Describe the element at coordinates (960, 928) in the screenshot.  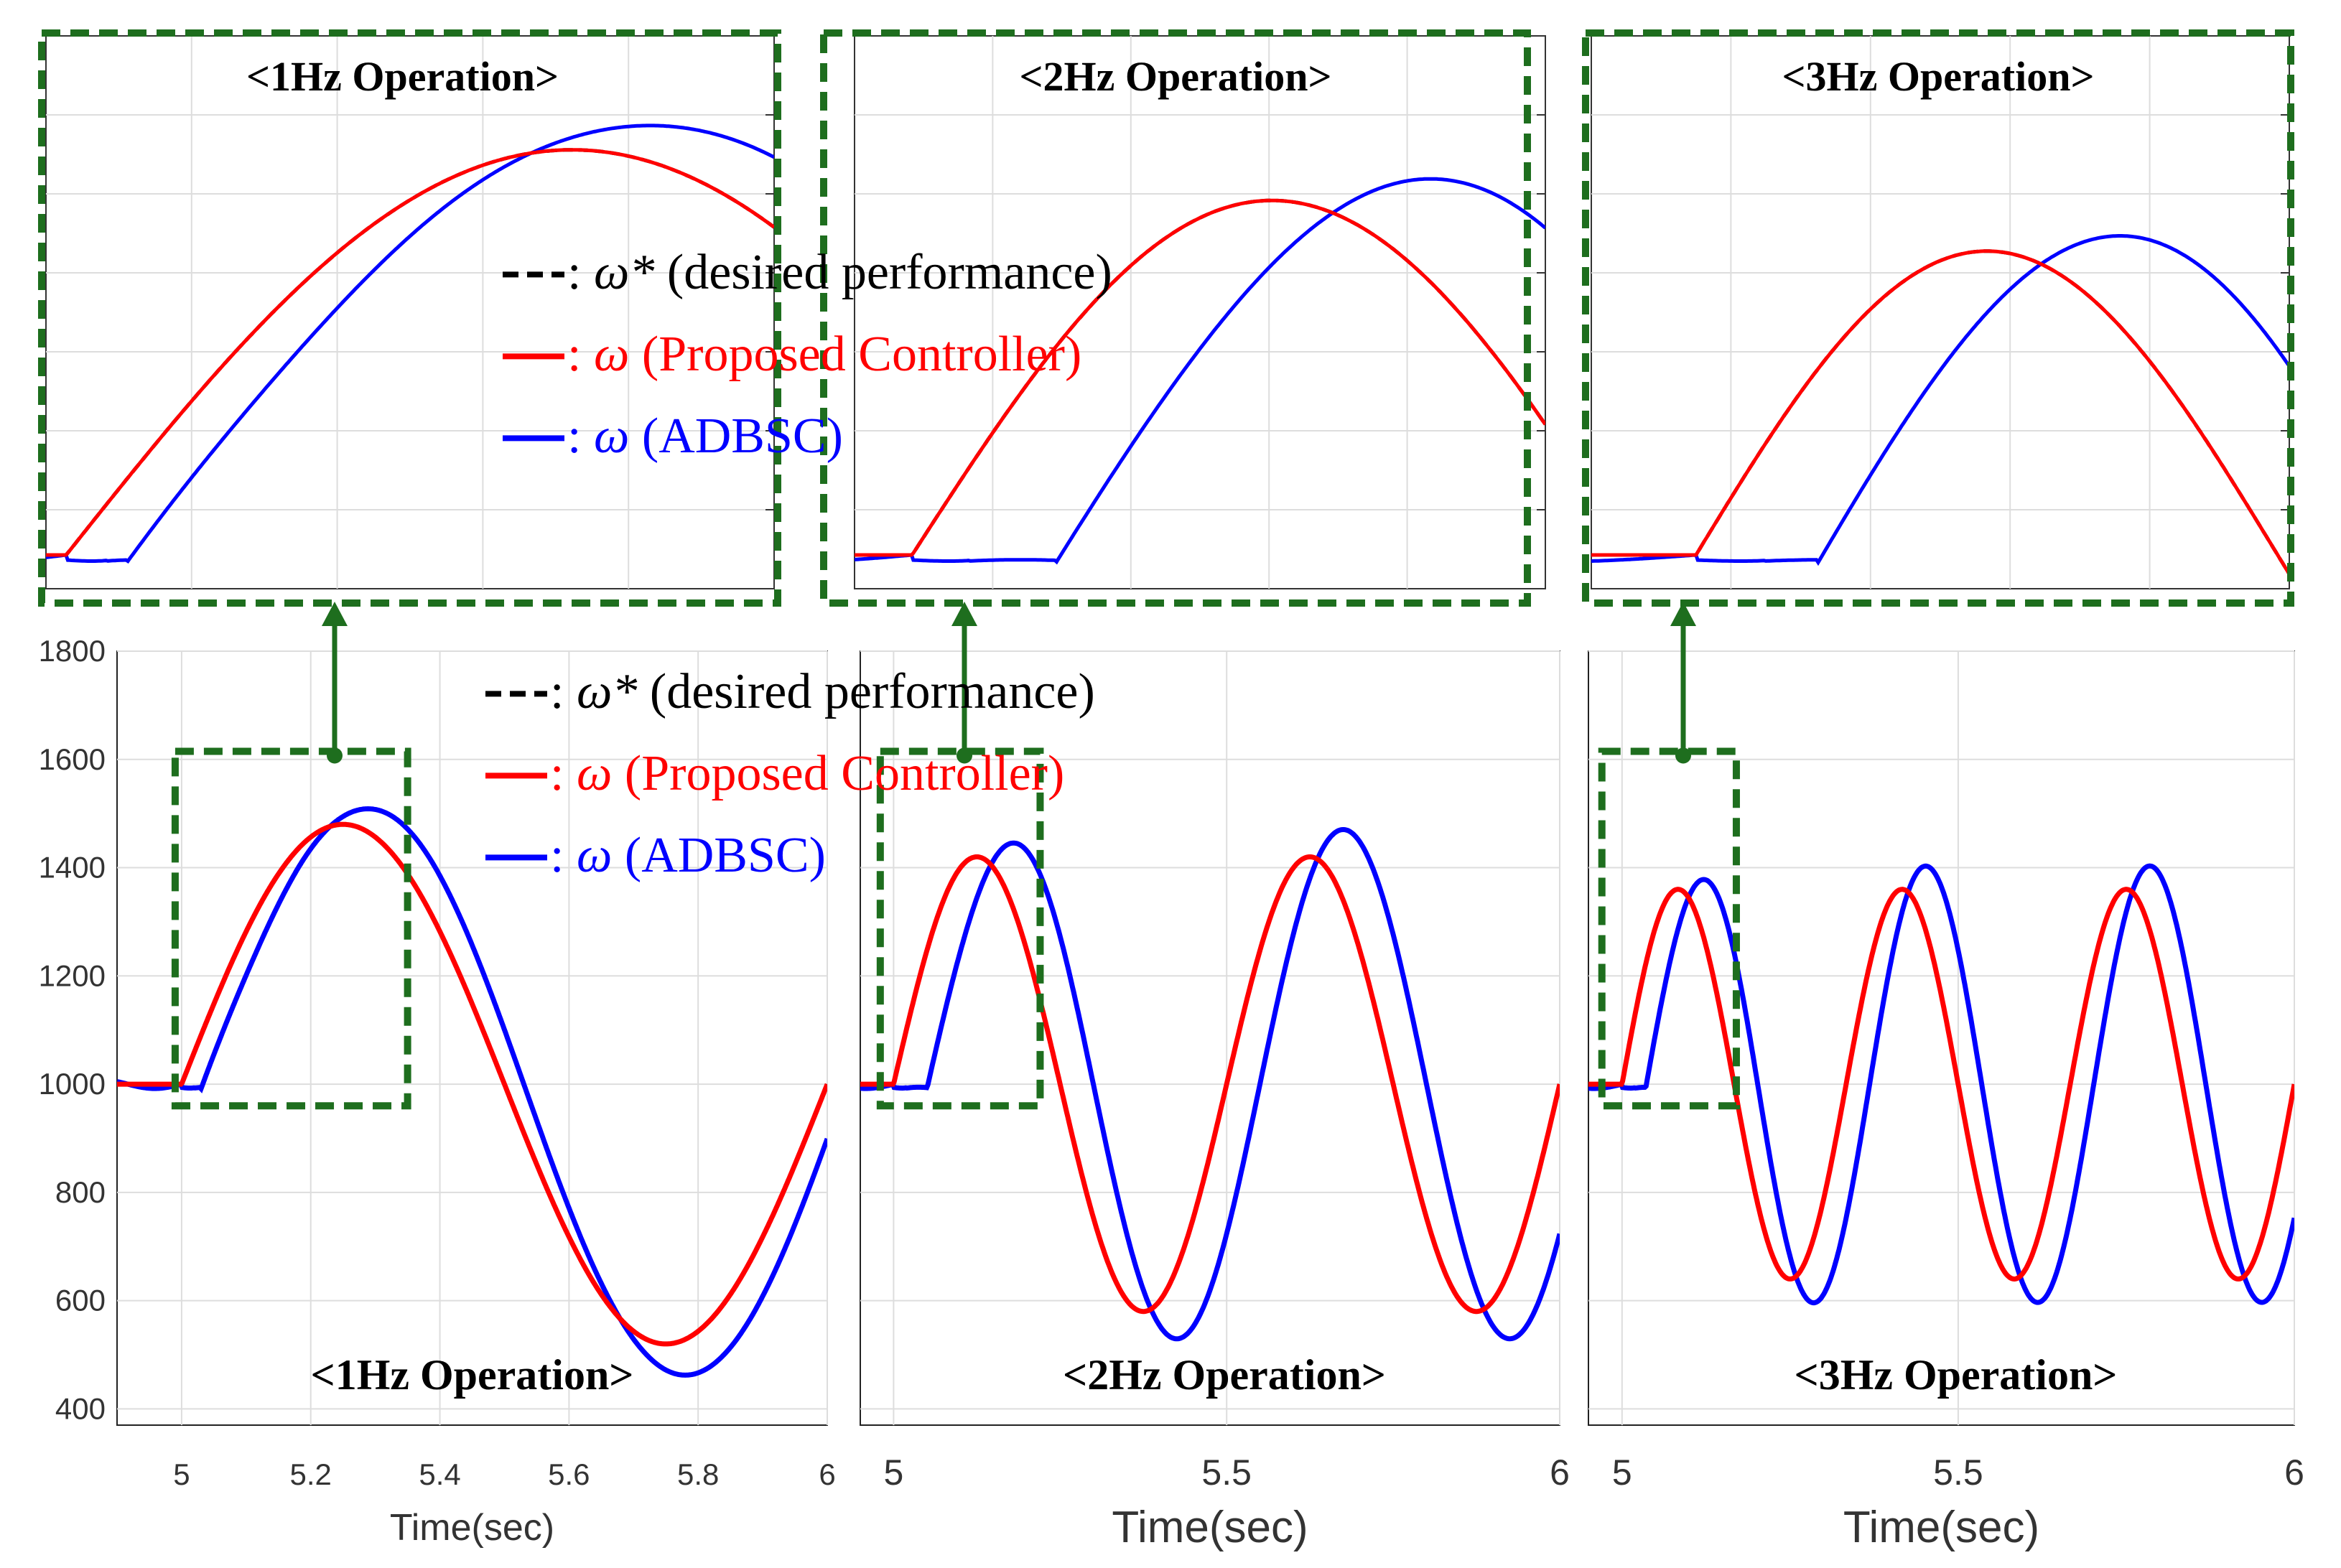
I see `chart-2-zoom-box` at that location.